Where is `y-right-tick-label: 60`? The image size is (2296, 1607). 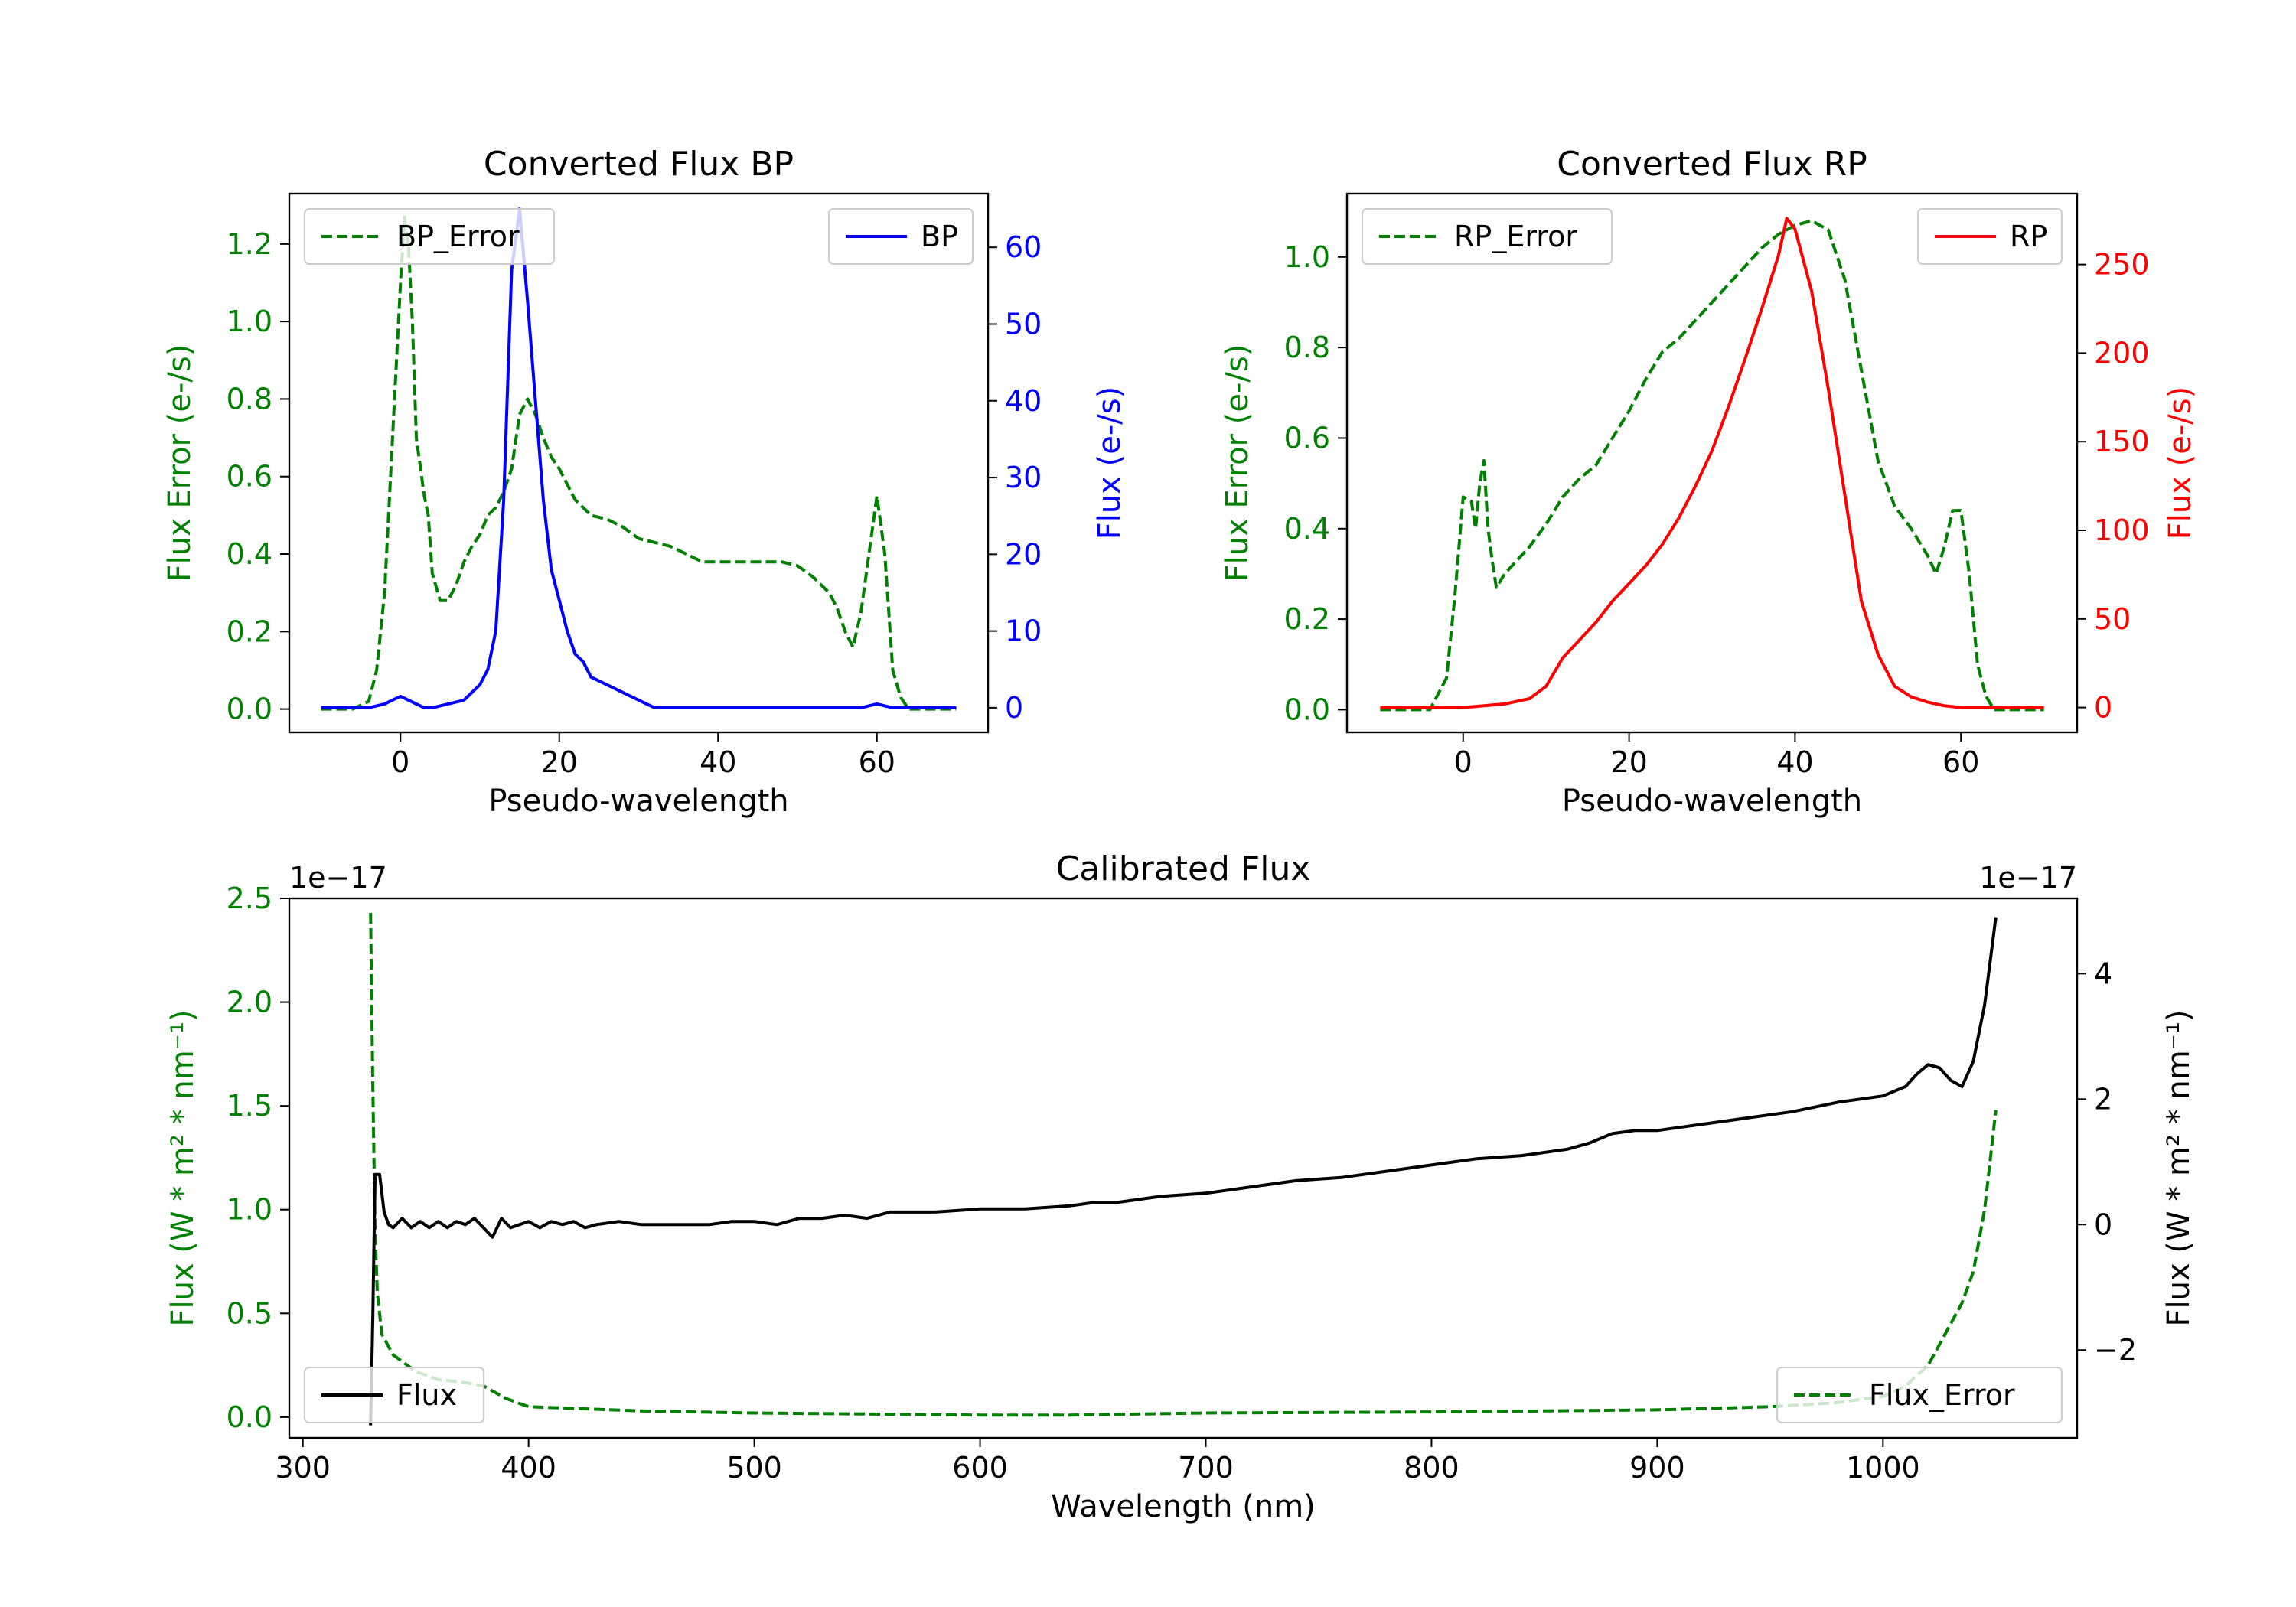 y-right-tick-label: 60 is located at coordinates (1023, 247).